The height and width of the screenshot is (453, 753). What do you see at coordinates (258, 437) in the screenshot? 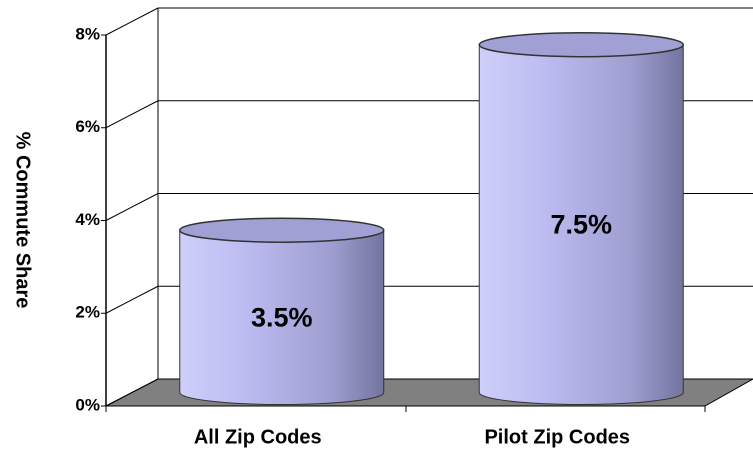
I see `x-tick-label: All Zip Codes` at bounding box center [258, 437].